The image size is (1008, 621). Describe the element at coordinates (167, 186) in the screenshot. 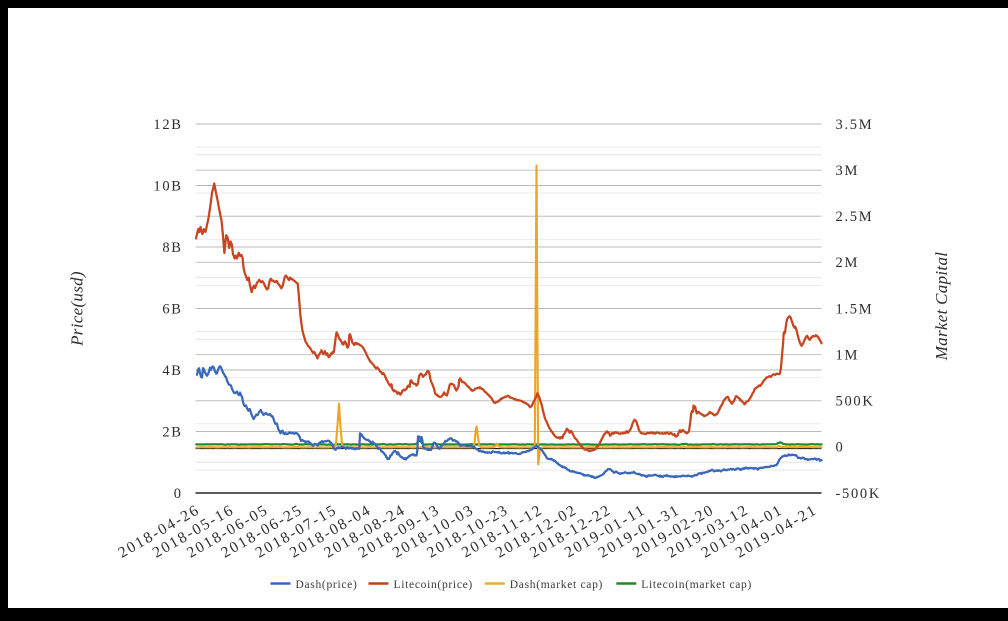

I see `svg-text: 10B` at that location.